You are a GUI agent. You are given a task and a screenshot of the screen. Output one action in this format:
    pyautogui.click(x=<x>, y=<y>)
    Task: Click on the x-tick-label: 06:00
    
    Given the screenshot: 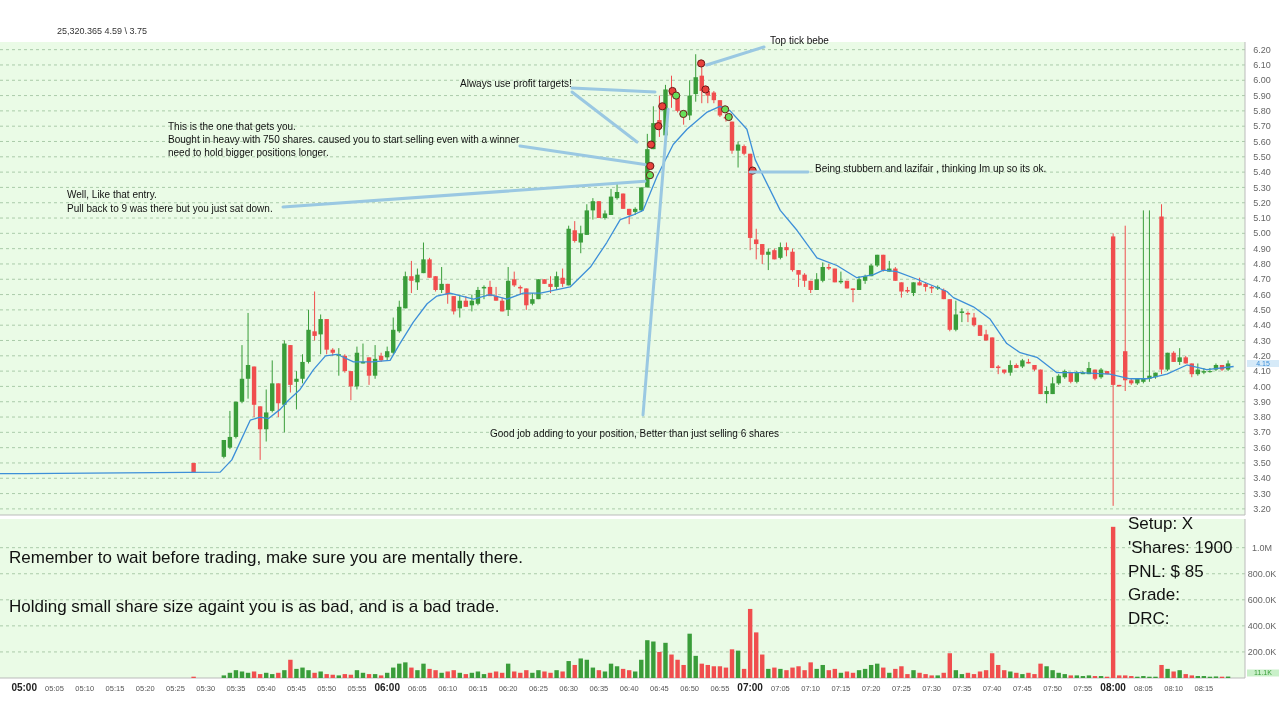 What is the action you would take?
    pyautogui.click(x=387, y=687)
    